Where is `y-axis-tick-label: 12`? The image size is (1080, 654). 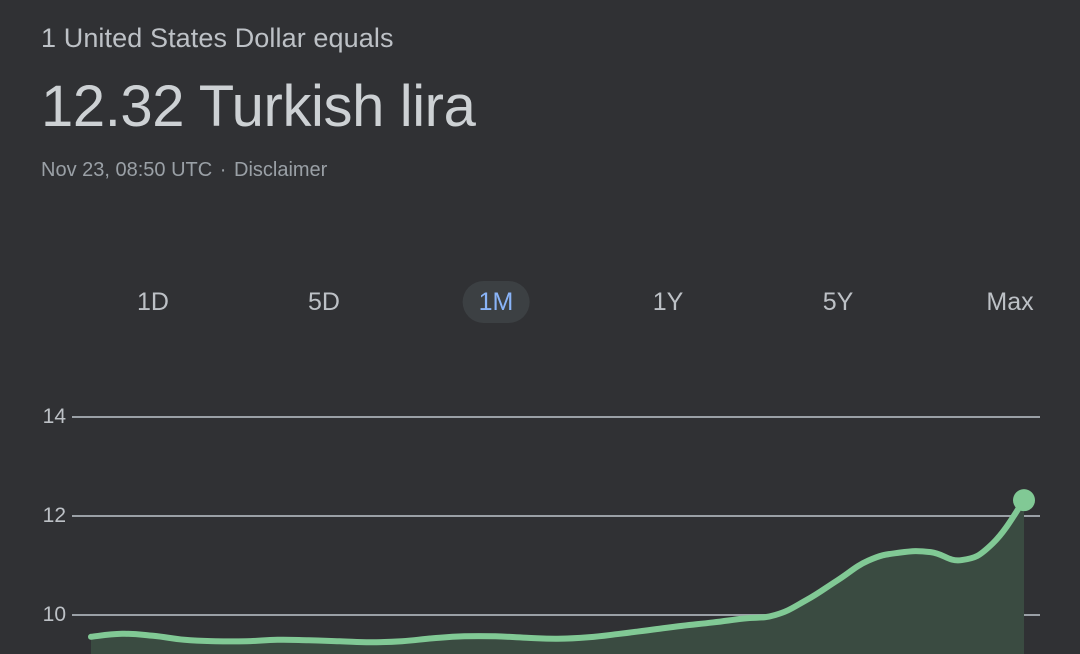 y-axis-tick-label: 12 is located at coordinates (54, 515).